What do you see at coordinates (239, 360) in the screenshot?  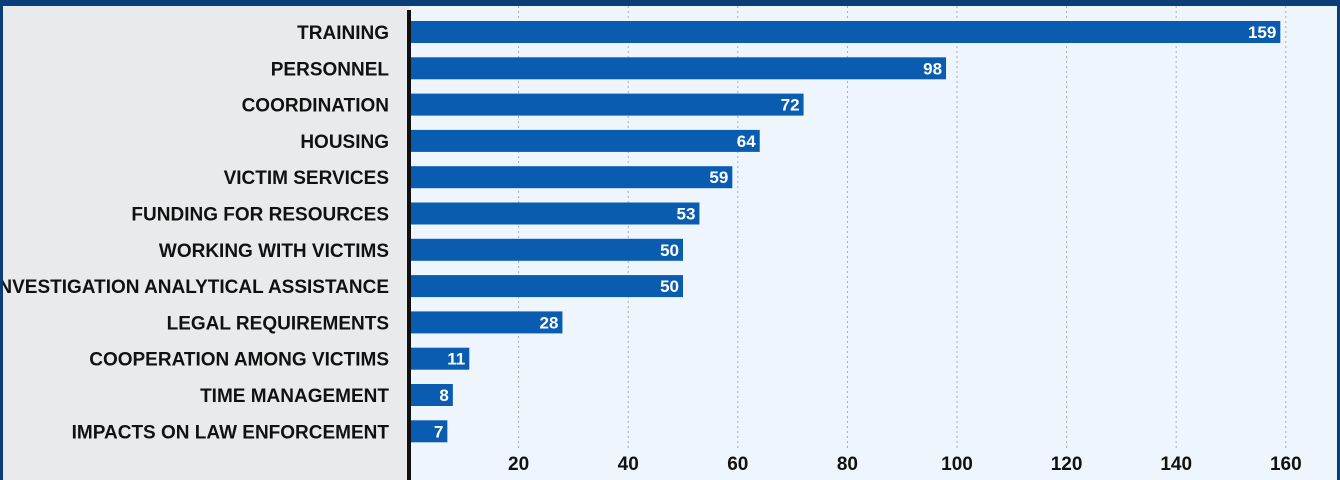 I see `category-label: COOPERATION AMONG VICTIMS` at bounding box center [239, 360].